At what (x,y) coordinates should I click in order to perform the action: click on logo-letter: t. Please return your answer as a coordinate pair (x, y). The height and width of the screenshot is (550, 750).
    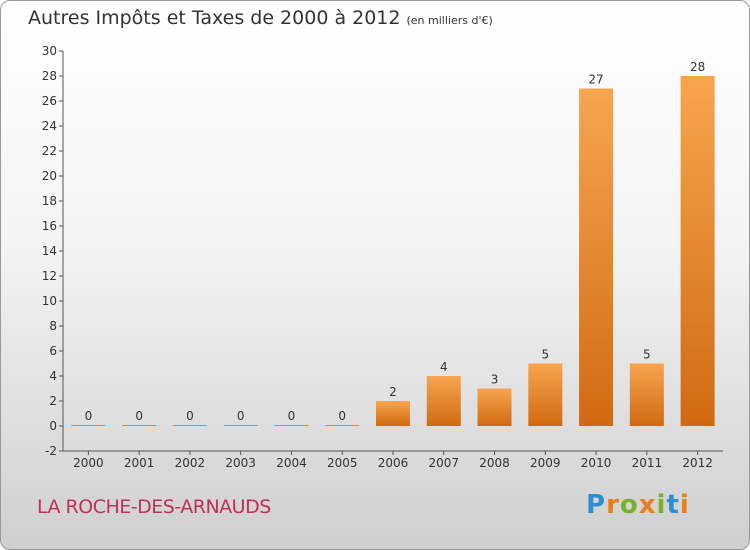
    Looking at the image, I should click on (673, 505).